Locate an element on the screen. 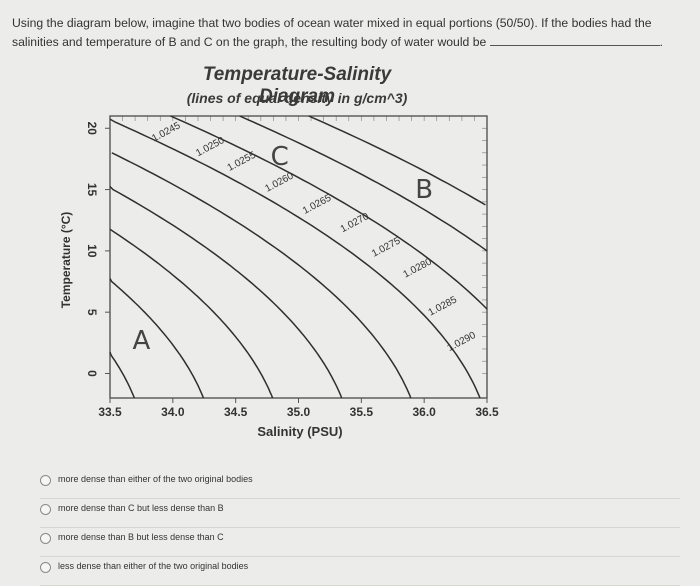  x-tick-label: 34.0 is located at coordinates (173, 412).